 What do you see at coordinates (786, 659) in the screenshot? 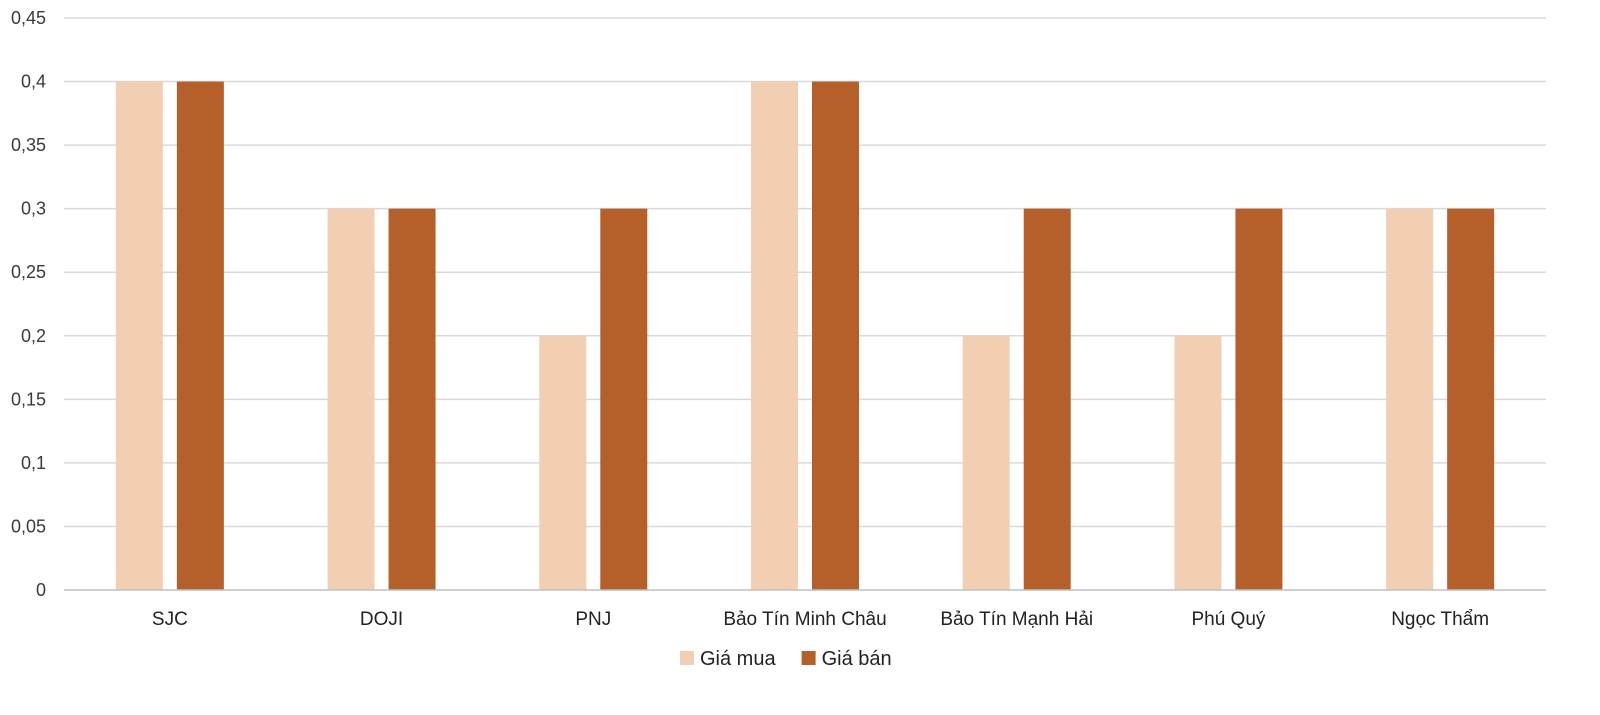
I see `legend: Giá mua Giá bán` at bounding box center [786, 659].